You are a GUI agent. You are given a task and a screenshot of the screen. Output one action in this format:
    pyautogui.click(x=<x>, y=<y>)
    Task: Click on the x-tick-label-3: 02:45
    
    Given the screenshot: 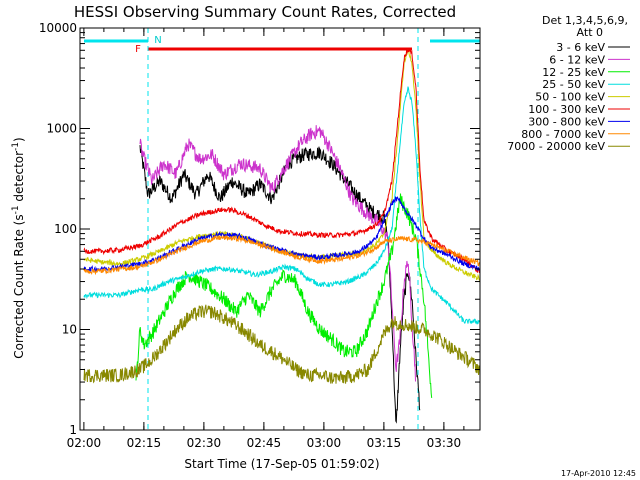 What is the action you would take?
    pyautogui.click(x=264, y=443)
    